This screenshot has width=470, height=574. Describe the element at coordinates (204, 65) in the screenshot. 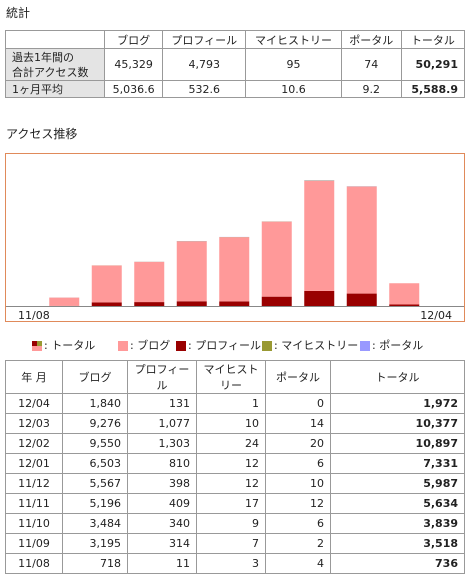

I see `cell: 4,793` at that location.